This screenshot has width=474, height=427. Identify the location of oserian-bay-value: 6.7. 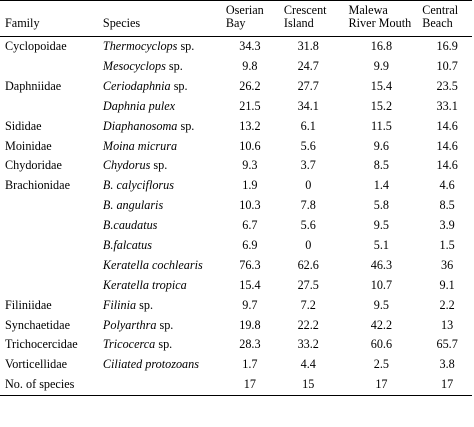
(250, 225).